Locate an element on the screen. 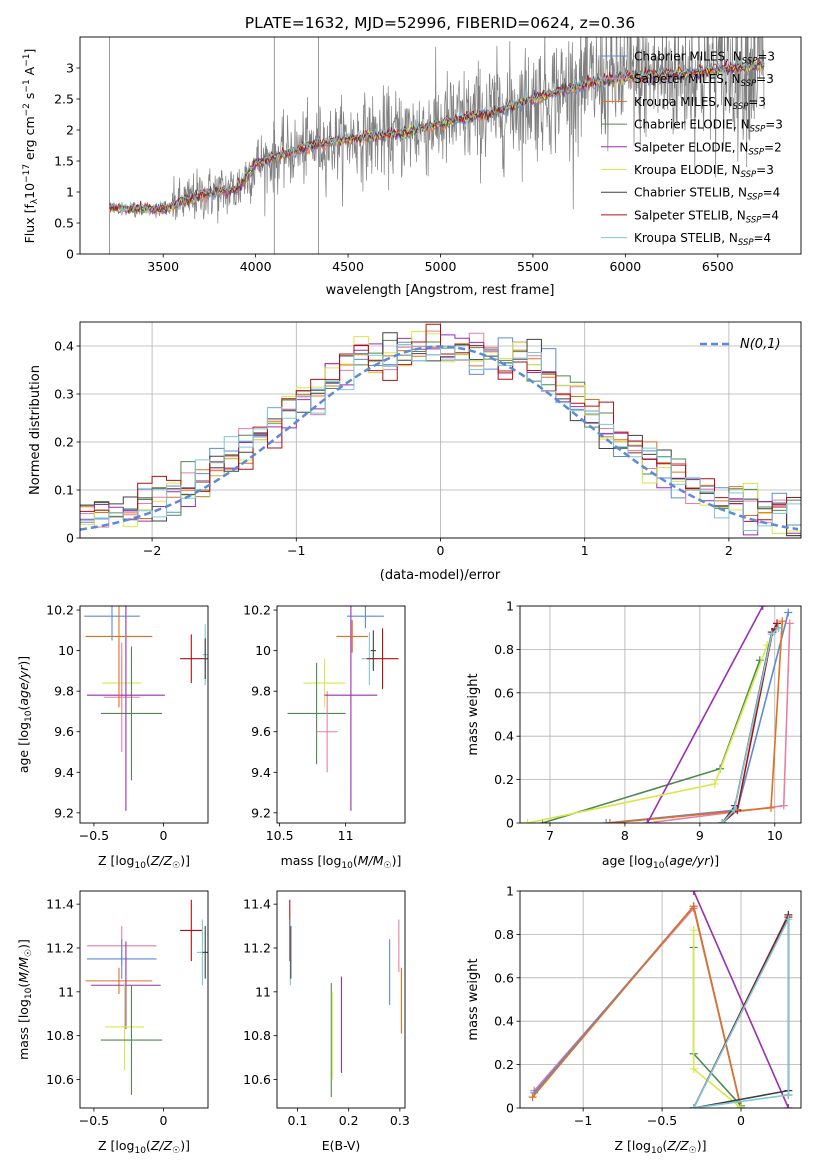 The height and width of the screenshot is (1170, 819). legend-label: Kroupa MILES, NSSP=3 is located at coordinates (700, 103).